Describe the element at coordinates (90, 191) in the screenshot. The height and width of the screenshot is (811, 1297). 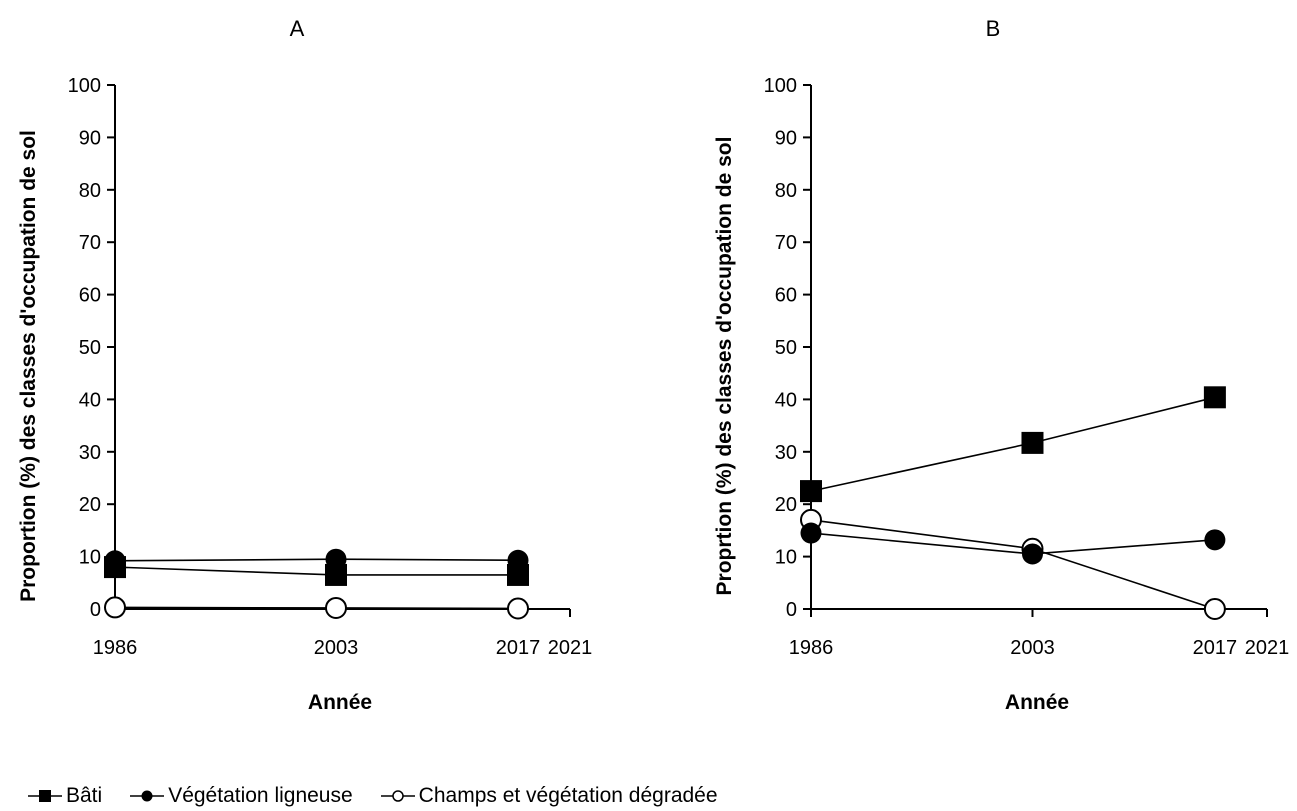
I see `panel-a-y-tick-label: 80` at that location.